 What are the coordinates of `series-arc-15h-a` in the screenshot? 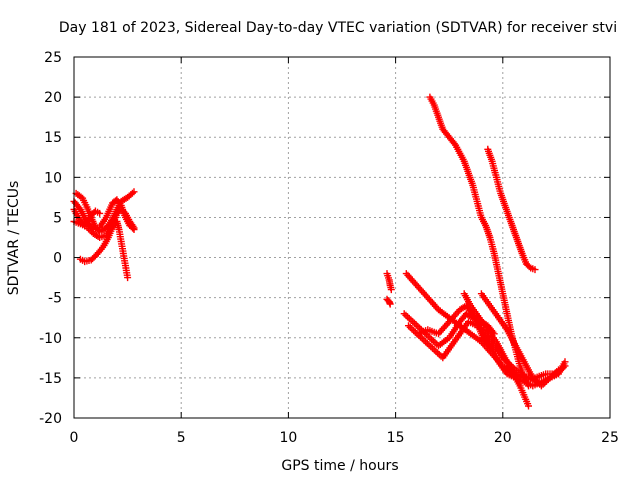 It's located at (389, 282).